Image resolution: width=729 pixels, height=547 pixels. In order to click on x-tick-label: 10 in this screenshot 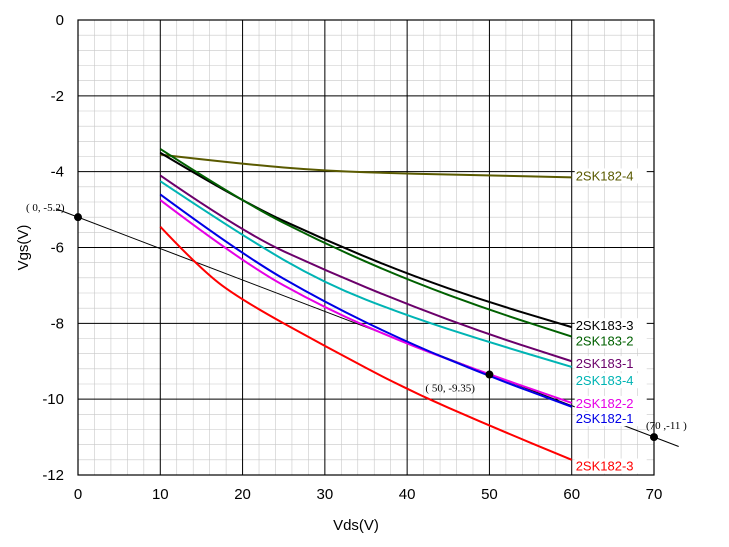, I will do `click(160, 494)`.